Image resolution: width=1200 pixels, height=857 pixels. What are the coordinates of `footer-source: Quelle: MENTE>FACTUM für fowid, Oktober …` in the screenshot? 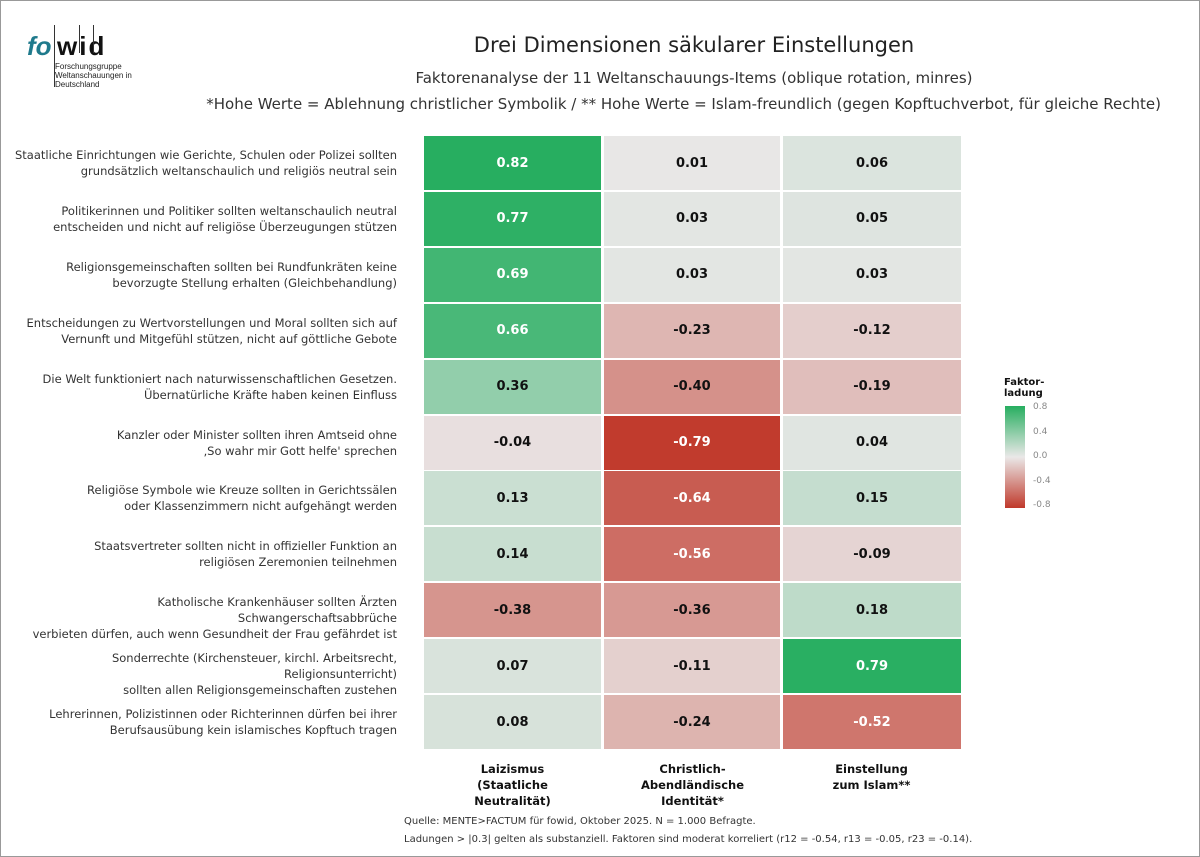 It's located at (580, 821).